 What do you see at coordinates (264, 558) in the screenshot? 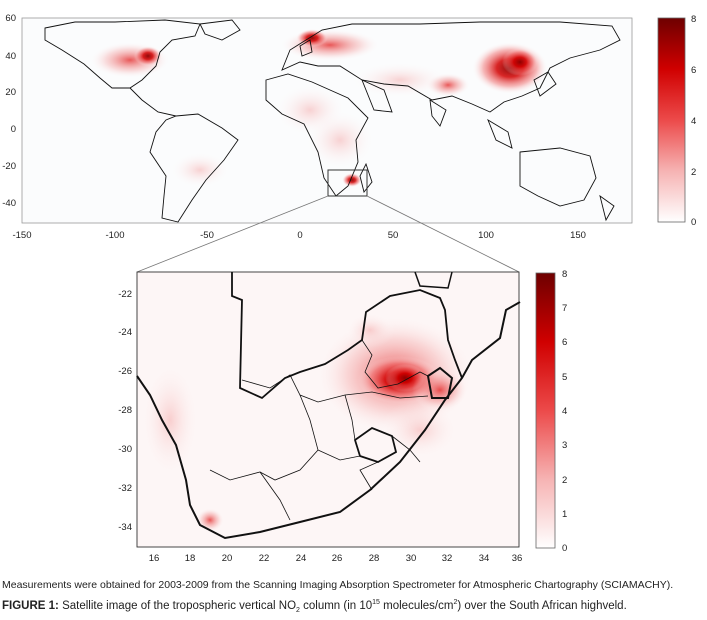
I see `zoom-x-tick: 22` at bounding box center [264, 558].